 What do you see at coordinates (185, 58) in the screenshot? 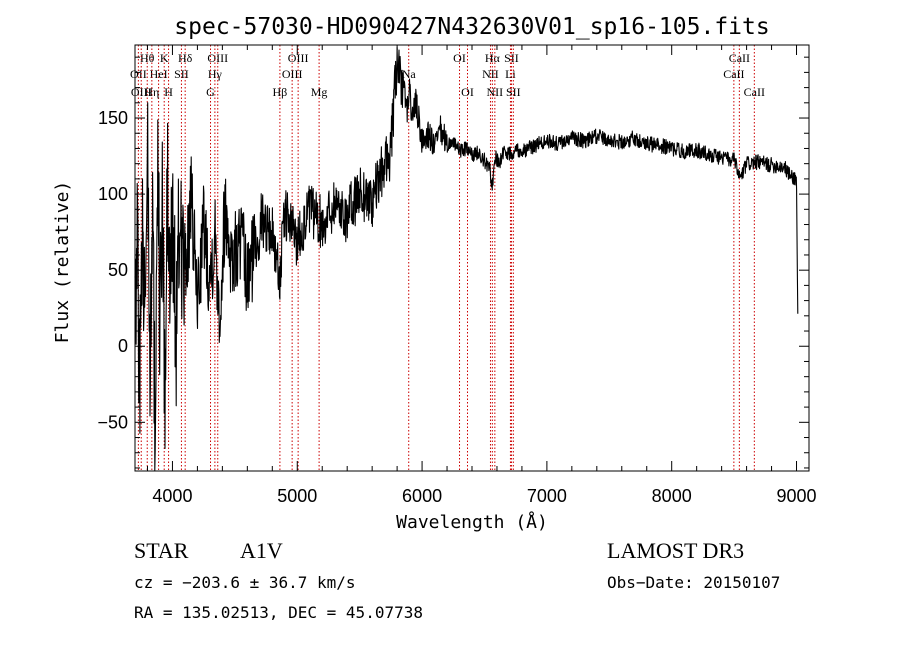
I see `spectral-line-label: Hδ` at bounding box center [185, 58].